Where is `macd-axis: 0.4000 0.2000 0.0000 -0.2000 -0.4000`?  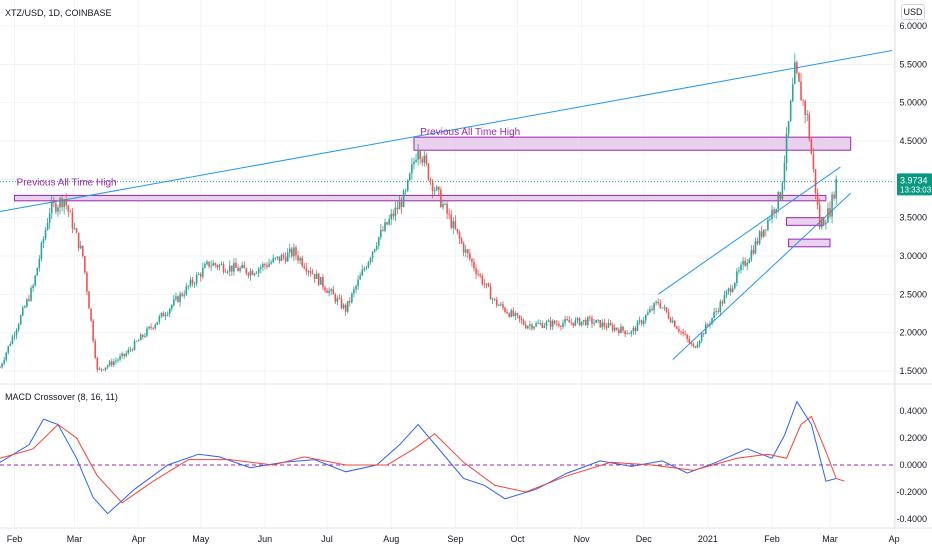 macd-axis: 0.4000 0.2000 0.0000 -0.2000 -0.4000 is located at coordinates (911, 465).